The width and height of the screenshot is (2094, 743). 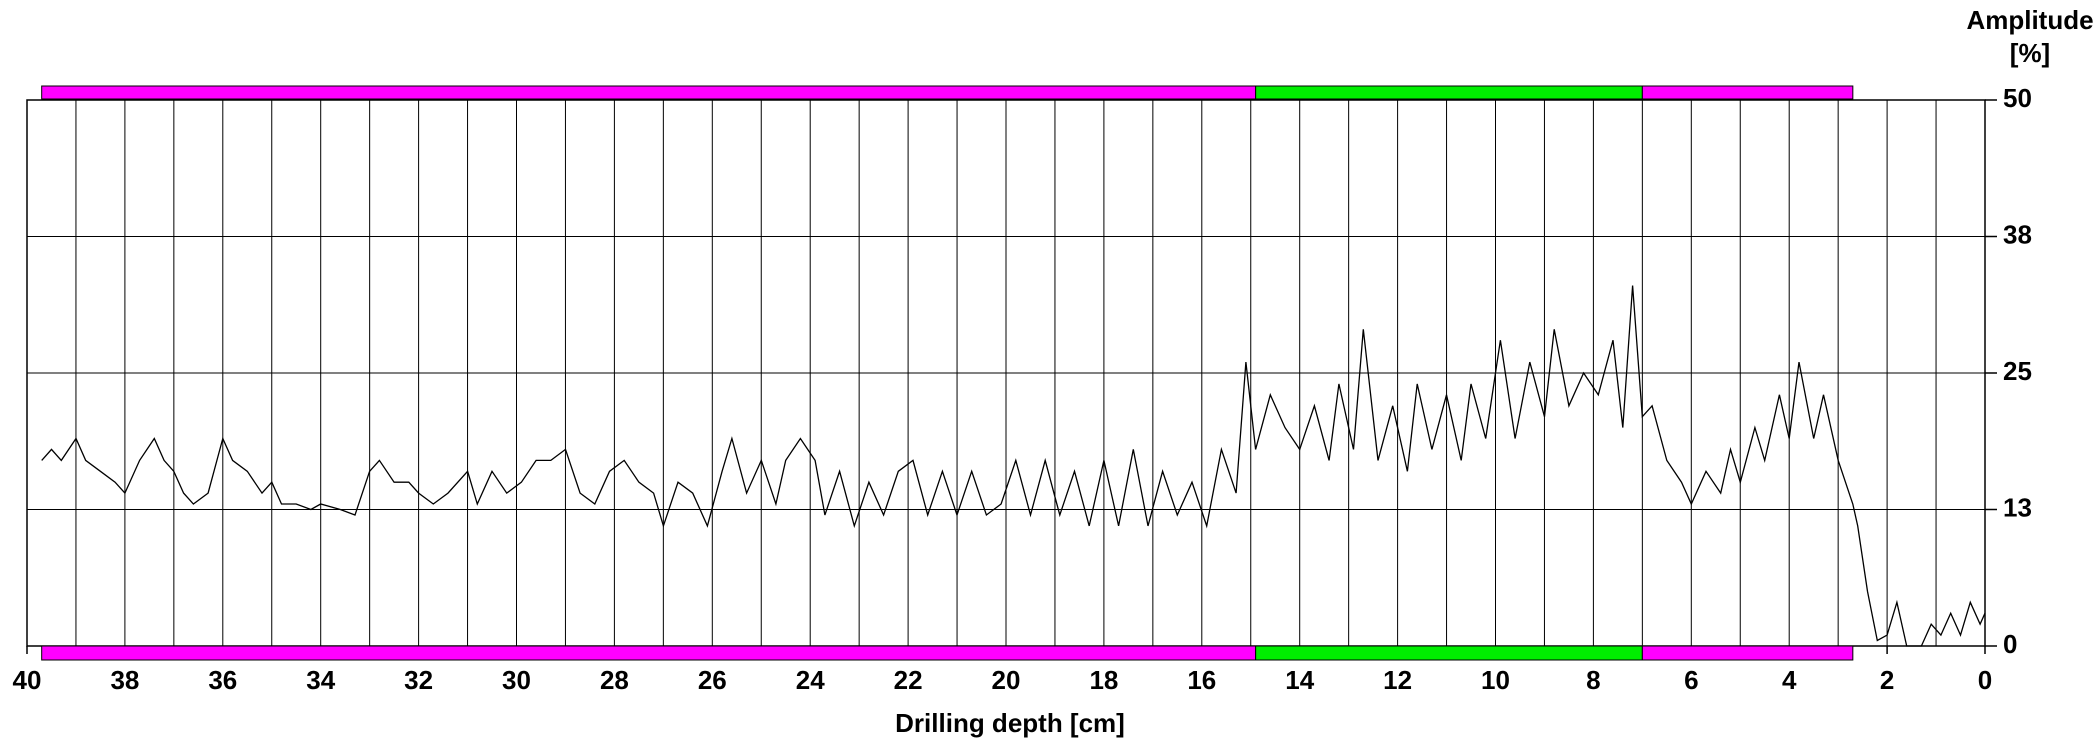 I want to click on y-tick-label: 0, so click(x=2010, y=644).